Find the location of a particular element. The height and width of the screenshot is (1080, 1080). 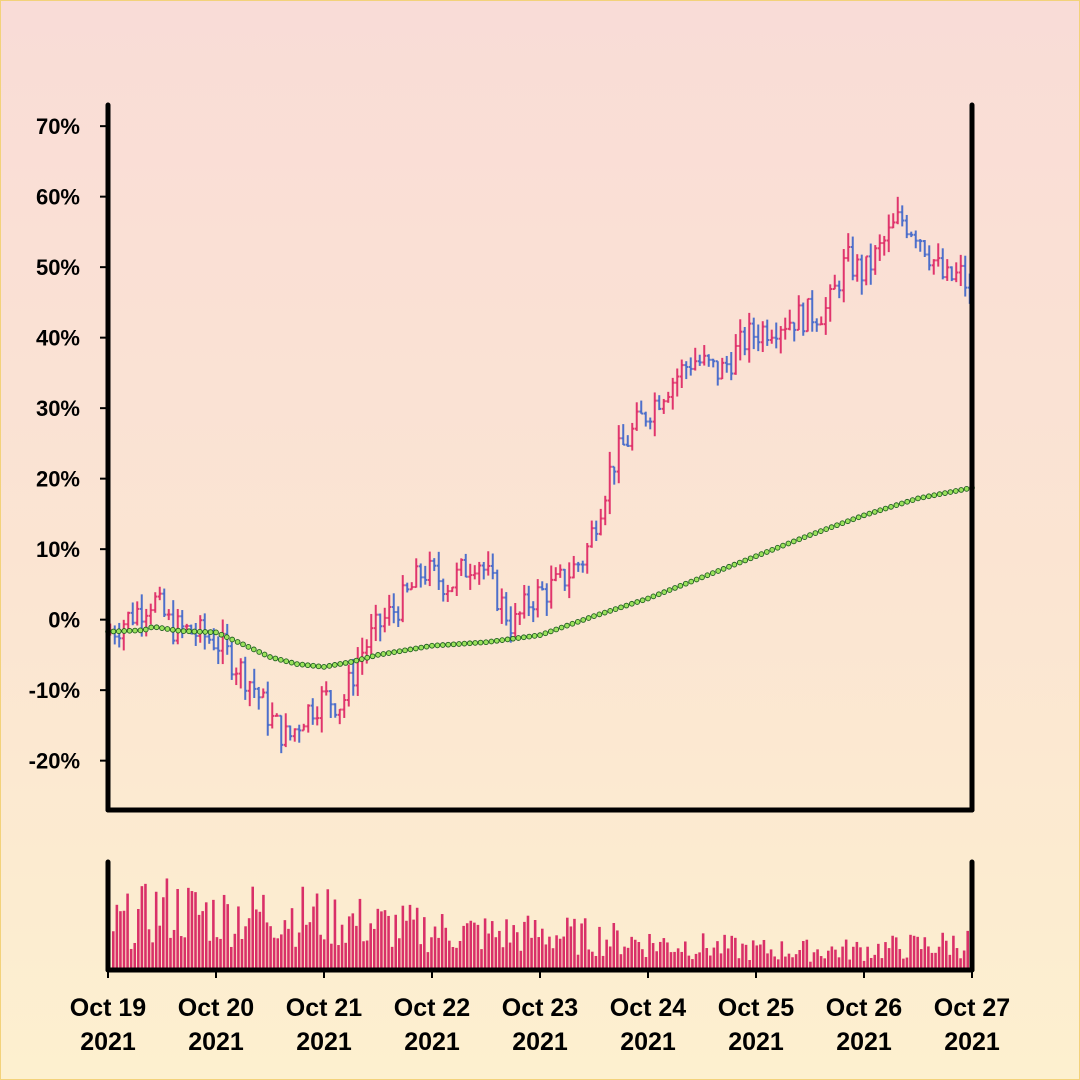

y-tick: 70% is located at coordinates (72, 126).